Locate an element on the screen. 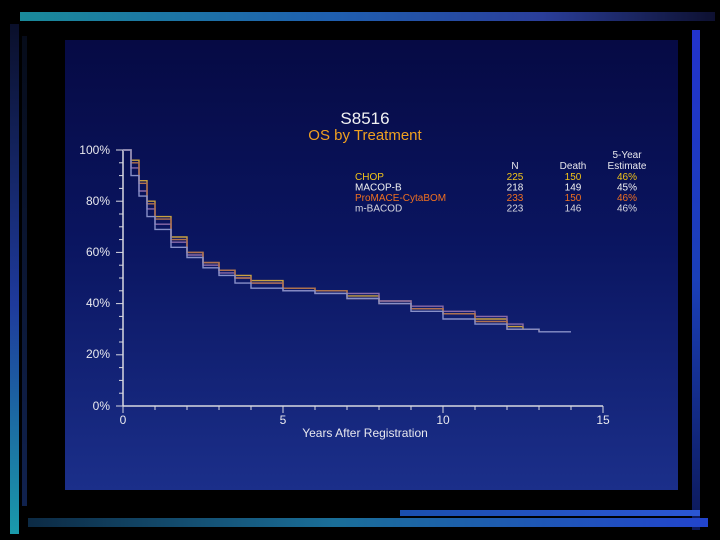 The height and width of the screenshot is (540, 720). legend-estimate-promace-cytabom: 46% is located at coordinates (627, 198).